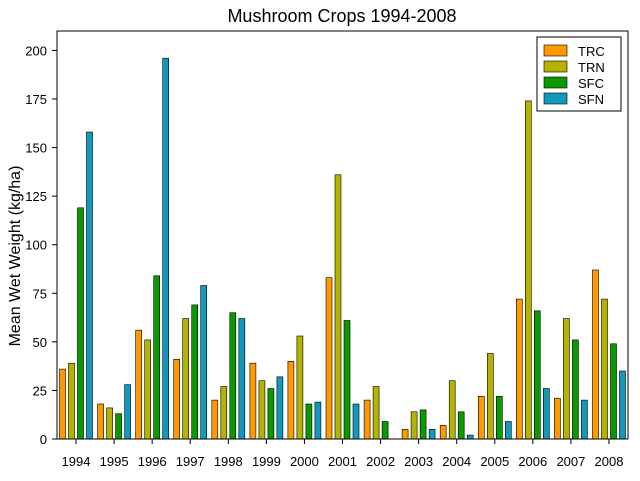 The height and width of the screenshot is (481, 640). I want to click on bar-sfn-2001, so click(356, 421).